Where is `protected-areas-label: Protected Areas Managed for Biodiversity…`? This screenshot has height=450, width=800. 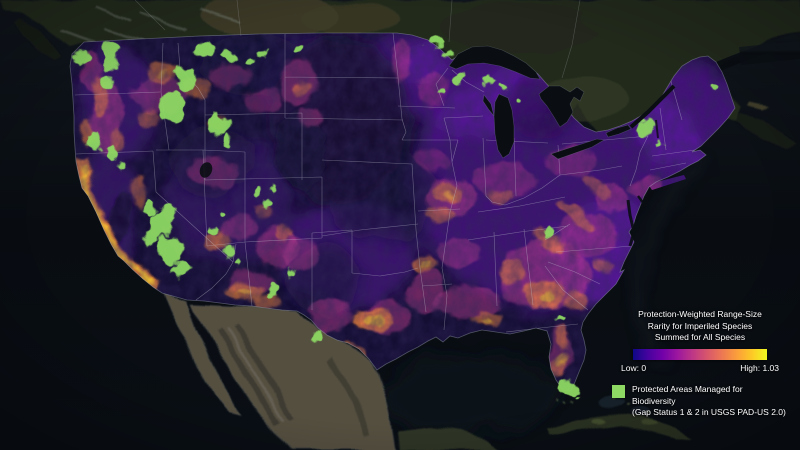
protected-areas-label: Protected Areas Managed for Biodiversity… is located at coordinates (709, 401).